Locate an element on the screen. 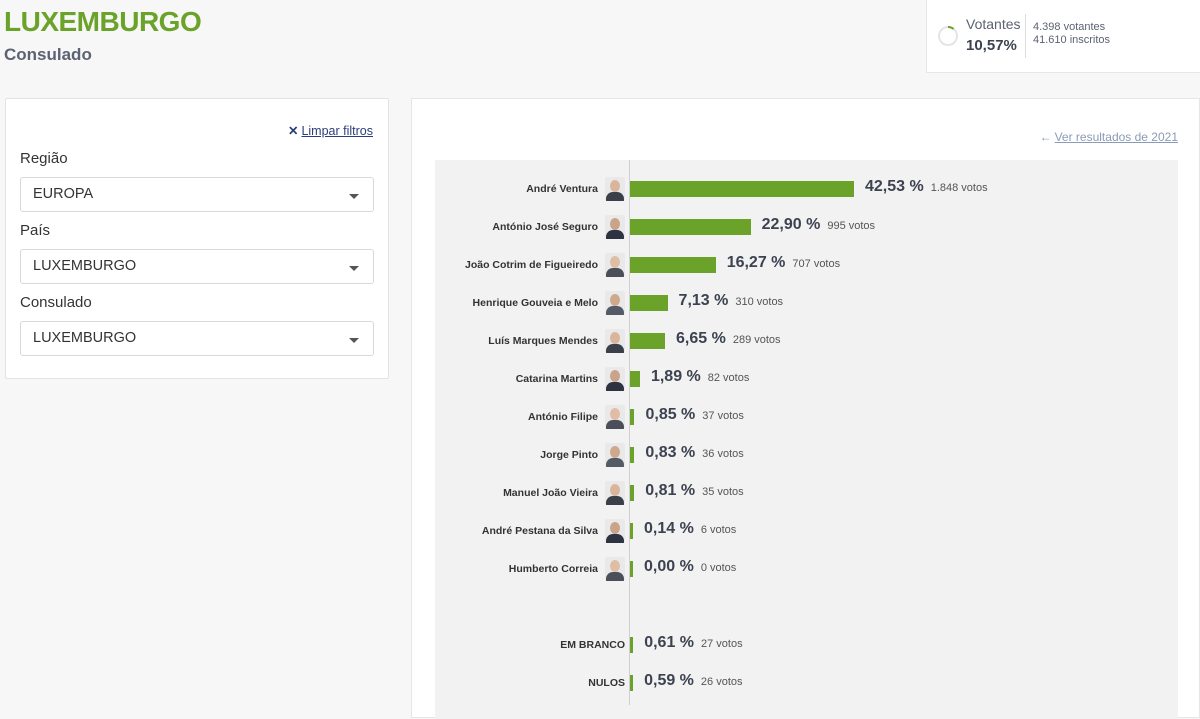 The image size is (1200, 719). region-select: EUROPA is located at coordinates (197, 194).